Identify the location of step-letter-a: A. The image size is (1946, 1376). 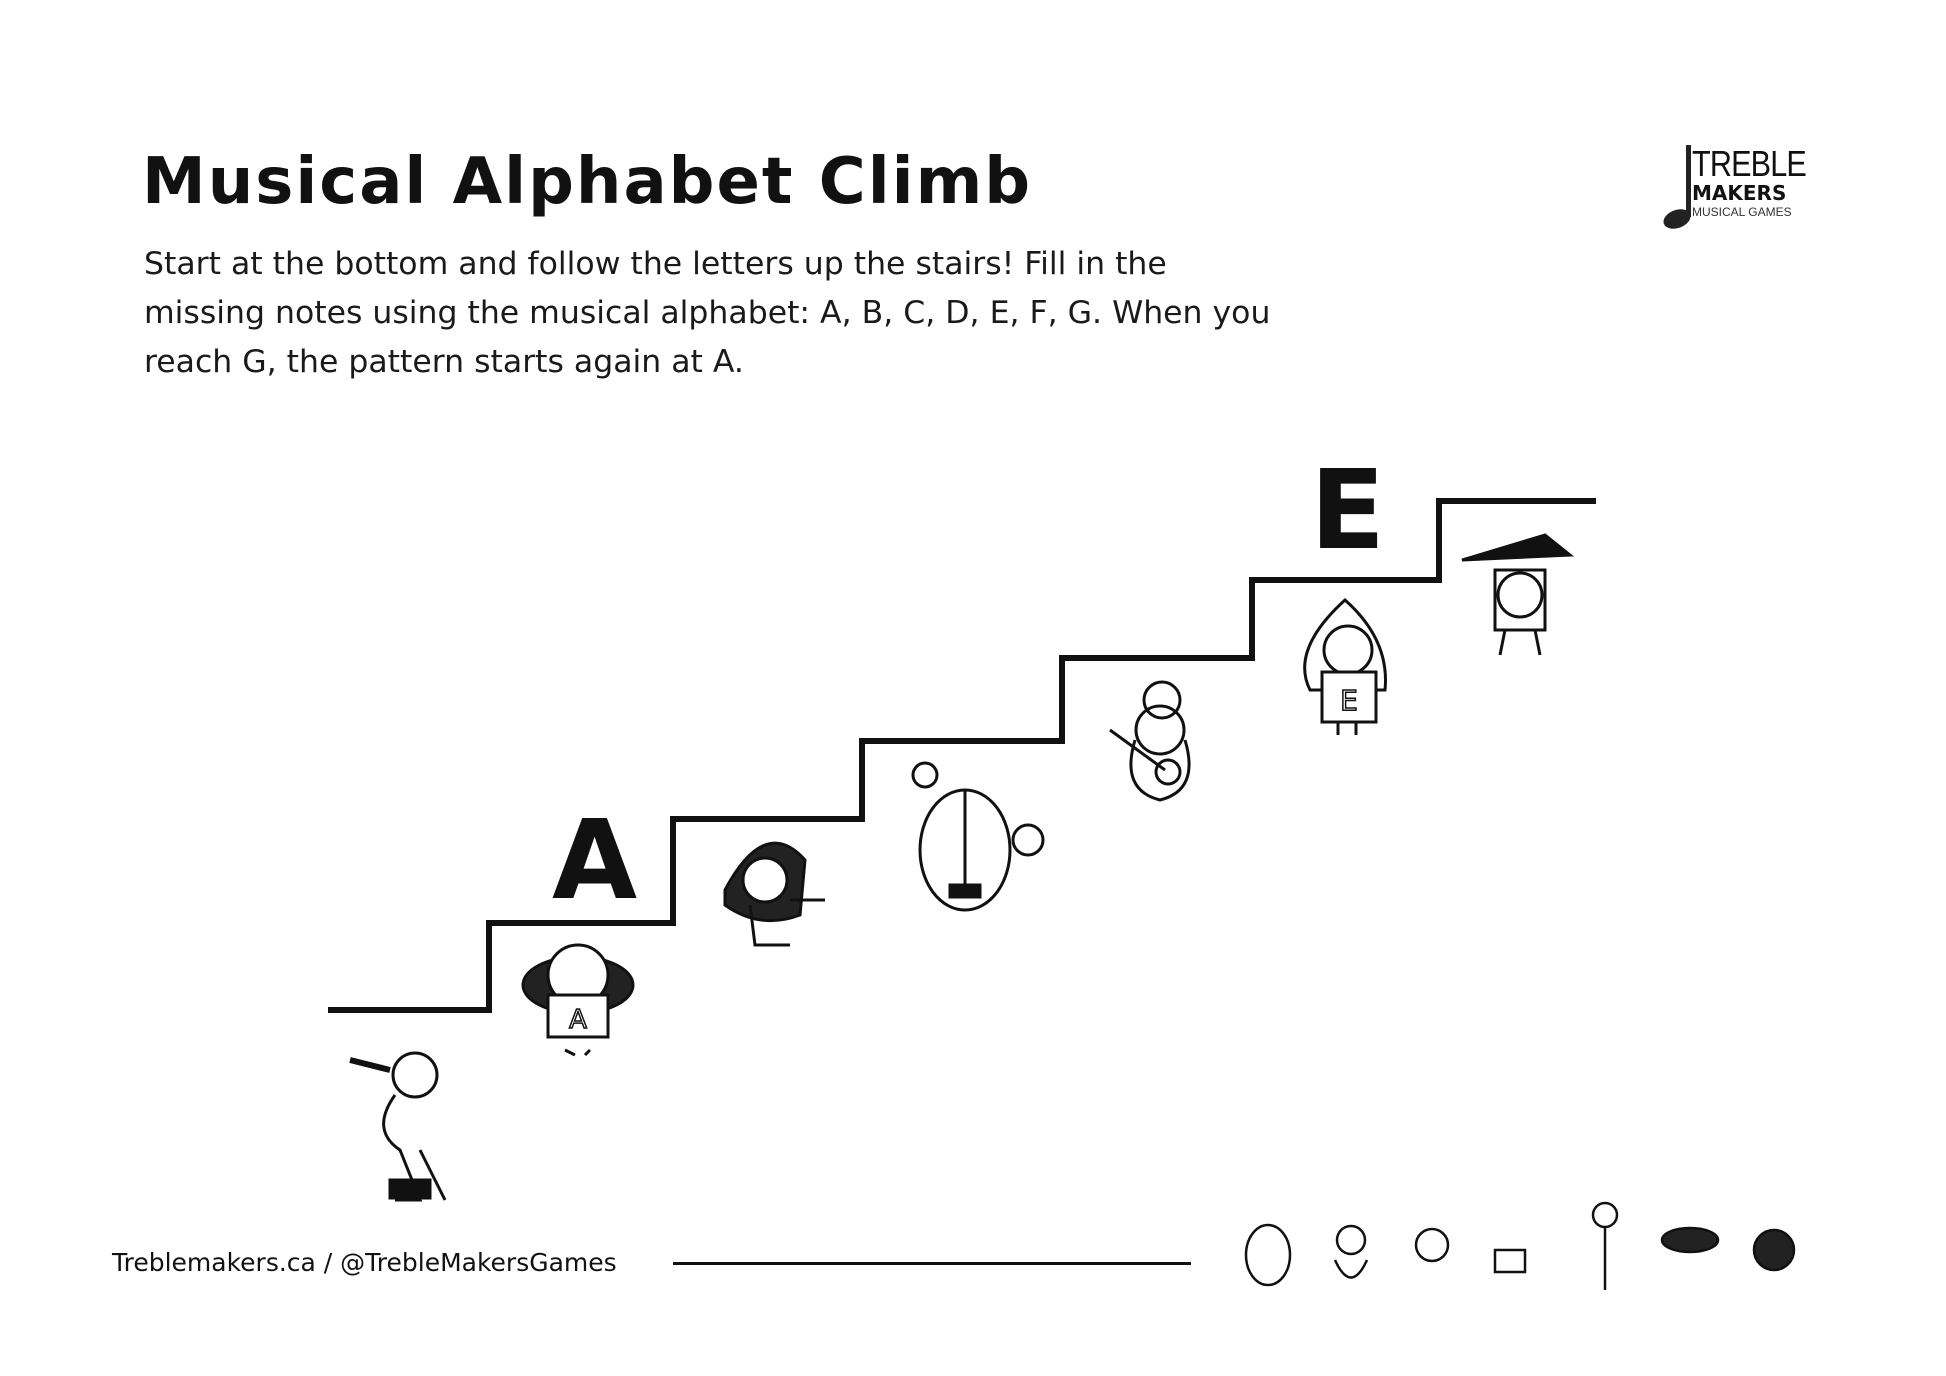
(595, 860).